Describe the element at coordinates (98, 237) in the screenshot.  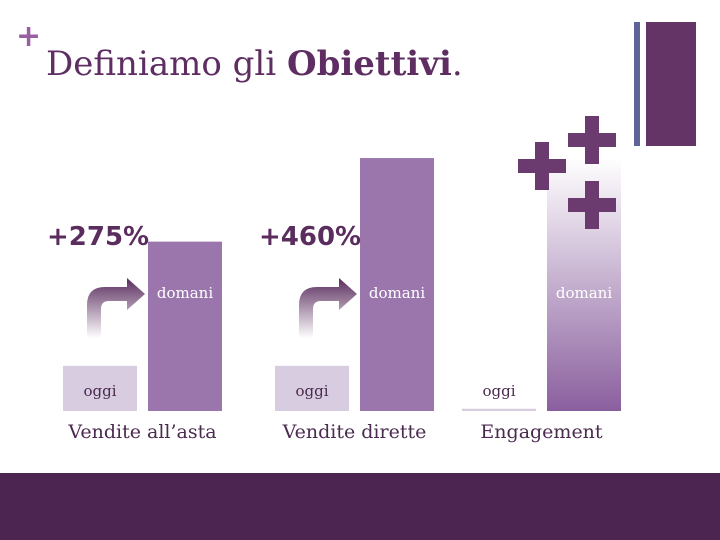
I see `growth-label: +275%` at that location.